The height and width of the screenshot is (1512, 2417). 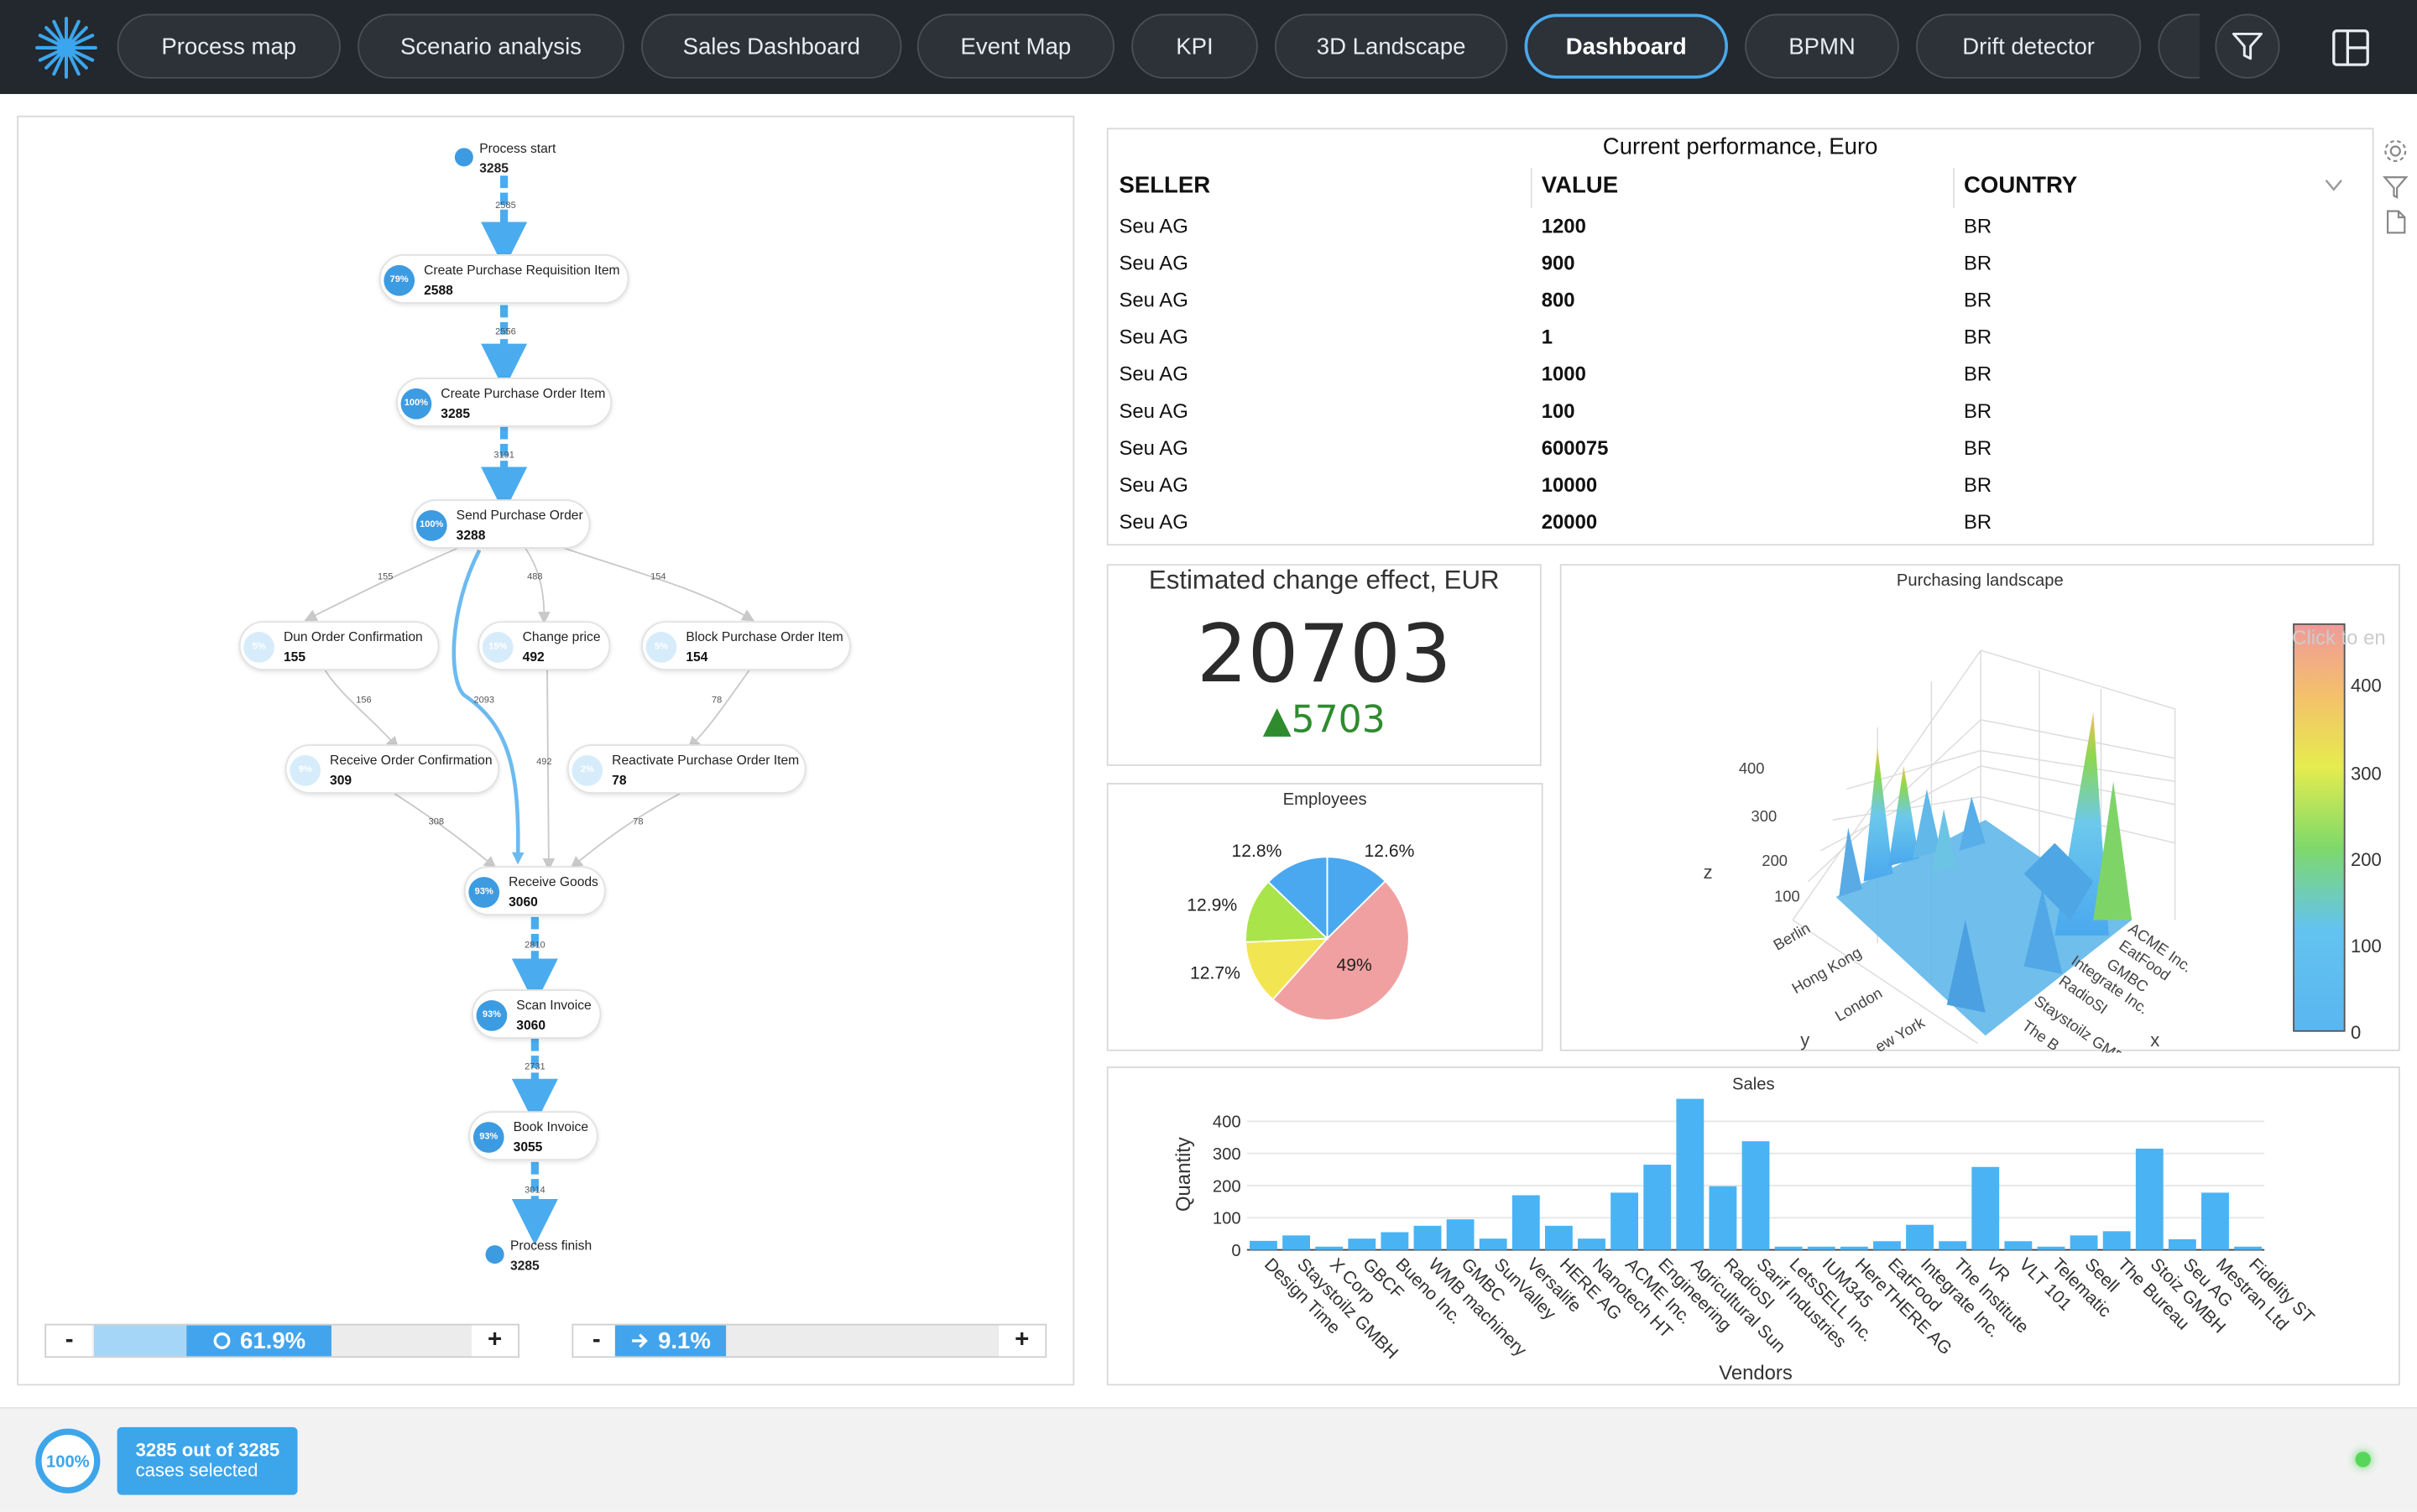 I want to click on colorbar-tick: 0, so click(x=2356, y=1032).